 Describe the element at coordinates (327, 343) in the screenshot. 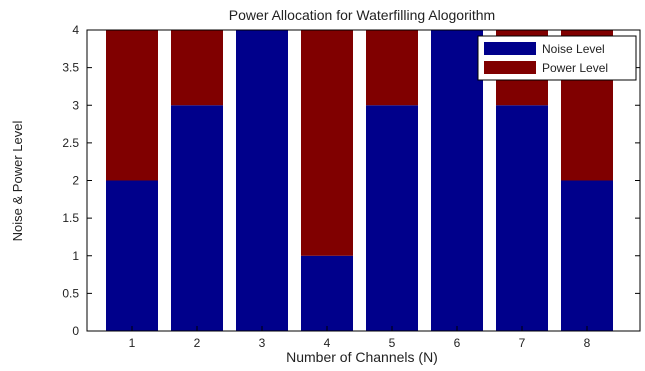

I see `x-tick-label: 4` at that location.